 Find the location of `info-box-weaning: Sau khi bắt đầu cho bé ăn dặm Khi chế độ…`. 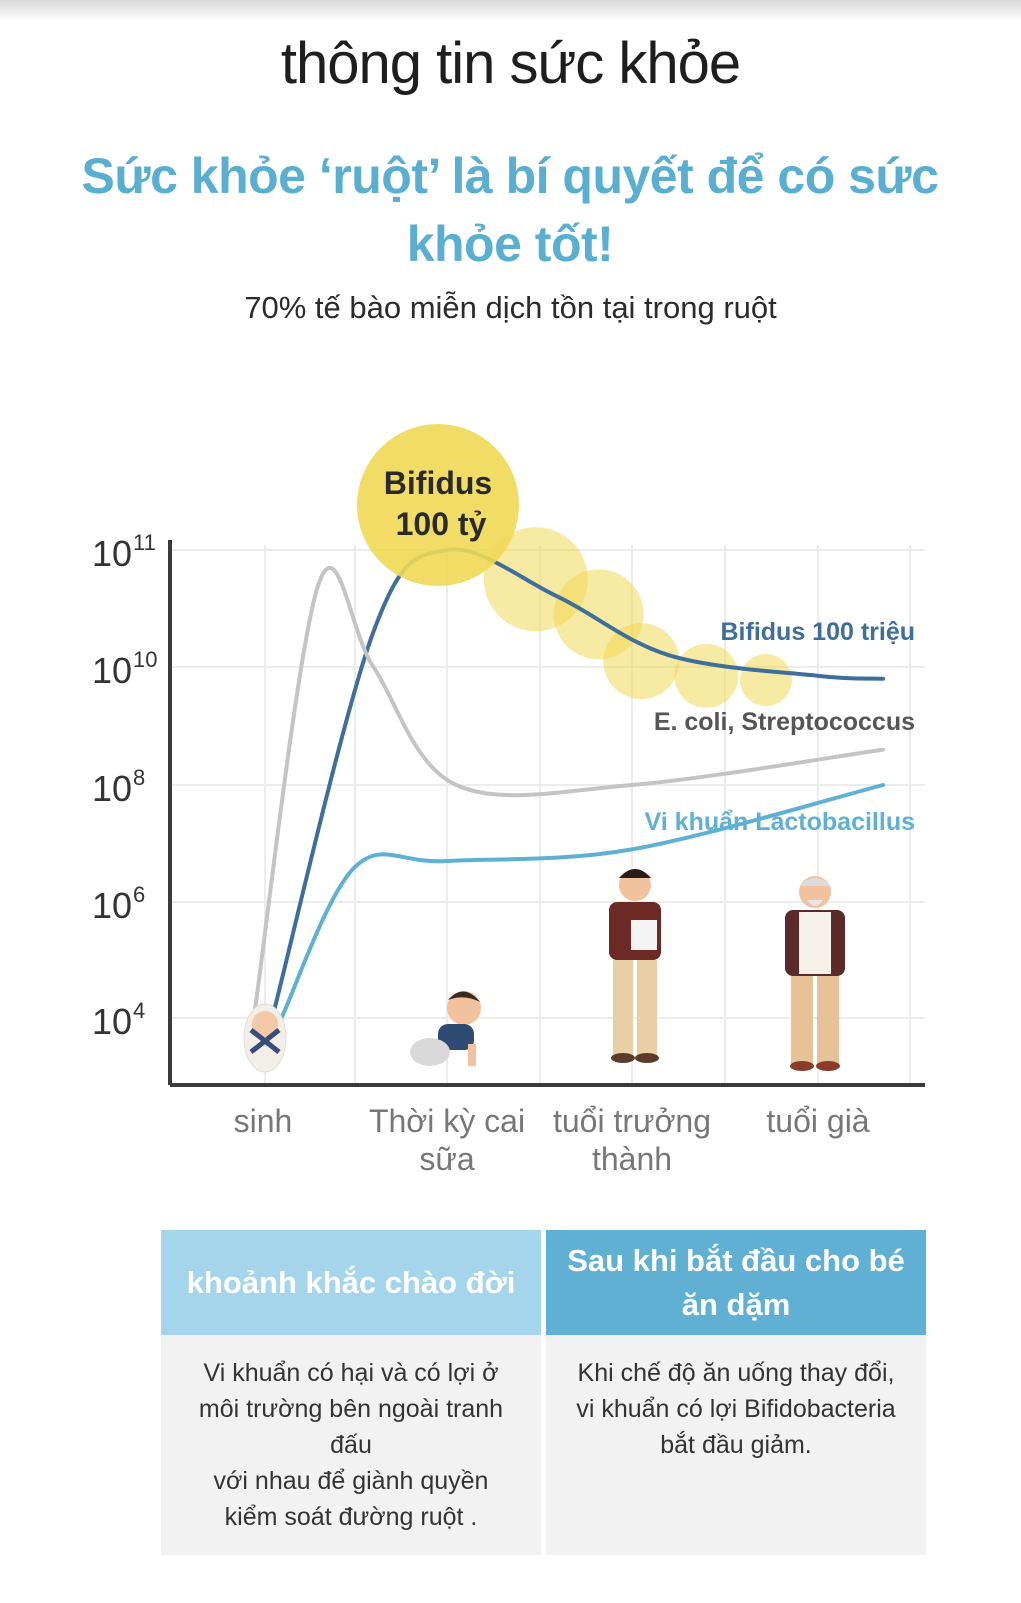

info-box-weaning: Sau khi bắt đầu cho bé ăn dặm Khi chế độ… is located at coordinates (736, 1392).